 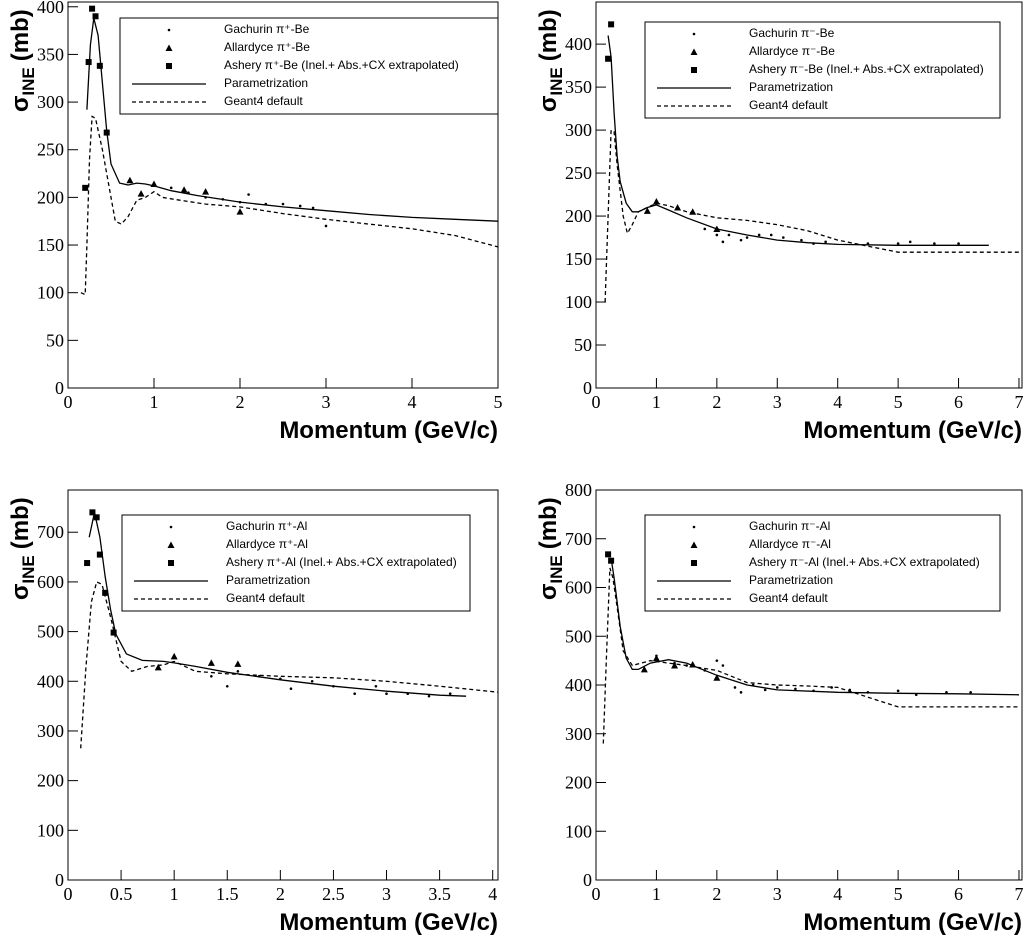 What do you see at coordinates (50, 781) in the screenshot?
I see `y-tick-label: 200` at bounding box center [50, 781].